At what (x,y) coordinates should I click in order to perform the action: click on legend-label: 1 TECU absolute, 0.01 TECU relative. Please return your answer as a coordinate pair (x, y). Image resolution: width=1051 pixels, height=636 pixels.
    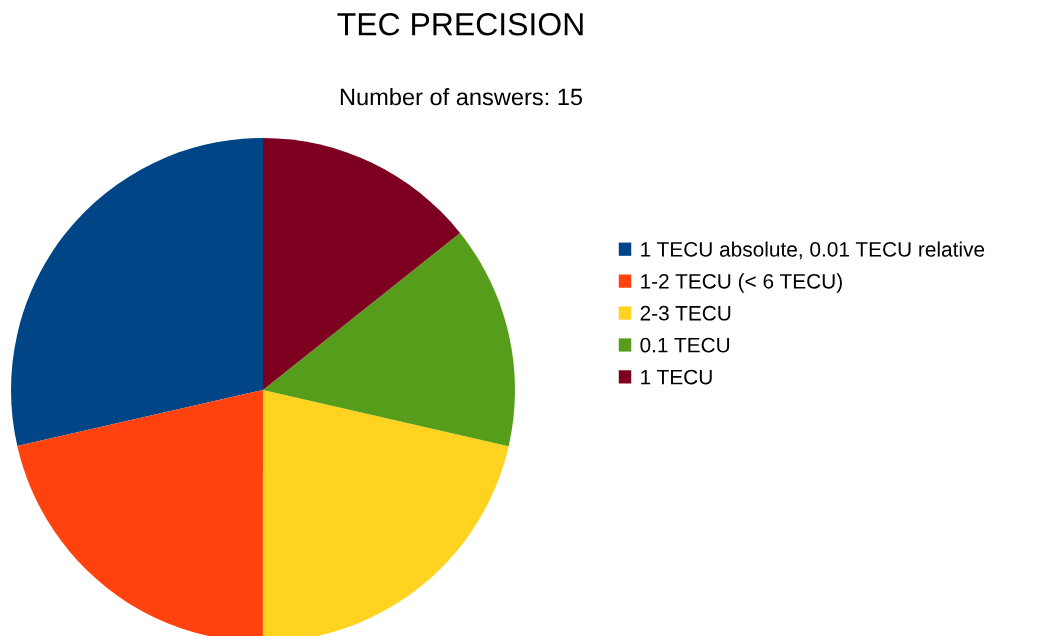
    Looking at the image, I should click on (813, 250).